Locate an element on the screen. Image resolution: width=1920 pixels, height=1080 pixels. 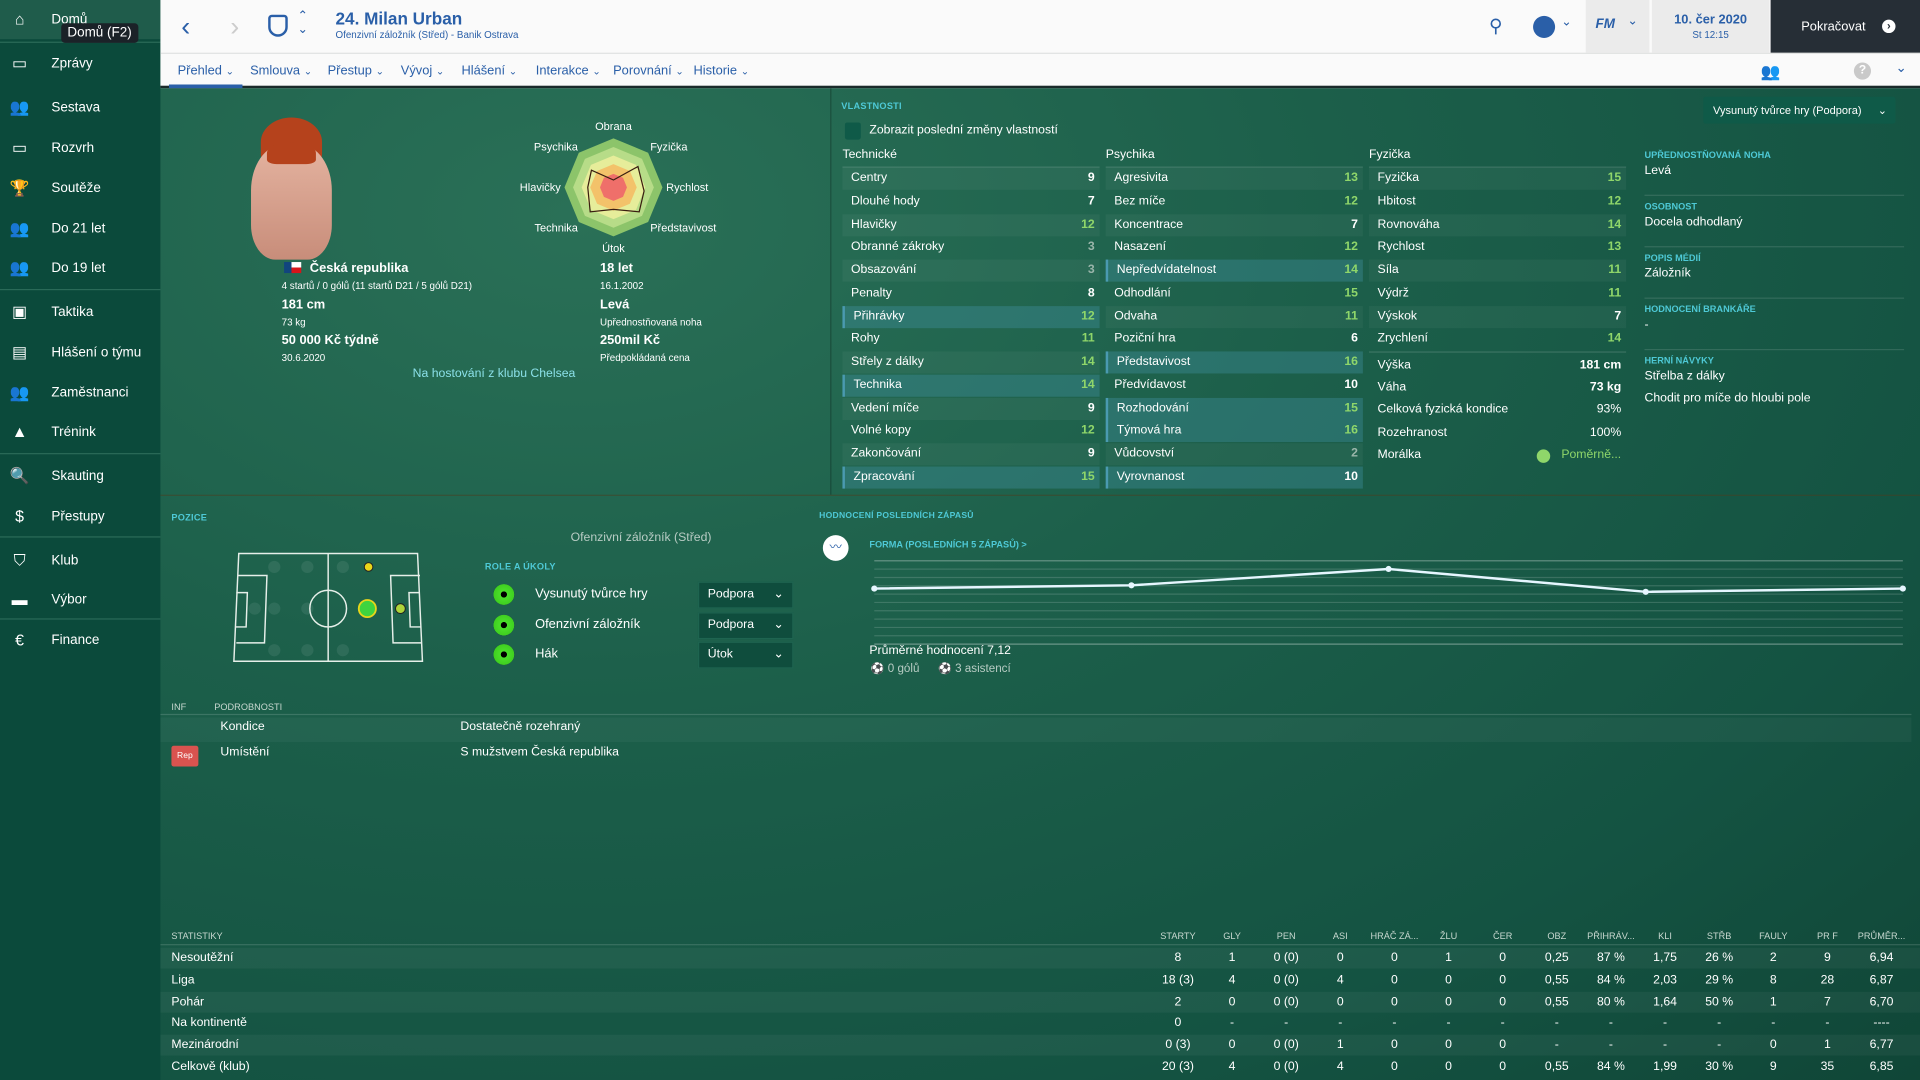
role-duty-dropdown: Útok ⌄ is located at coordinates (745, 655).